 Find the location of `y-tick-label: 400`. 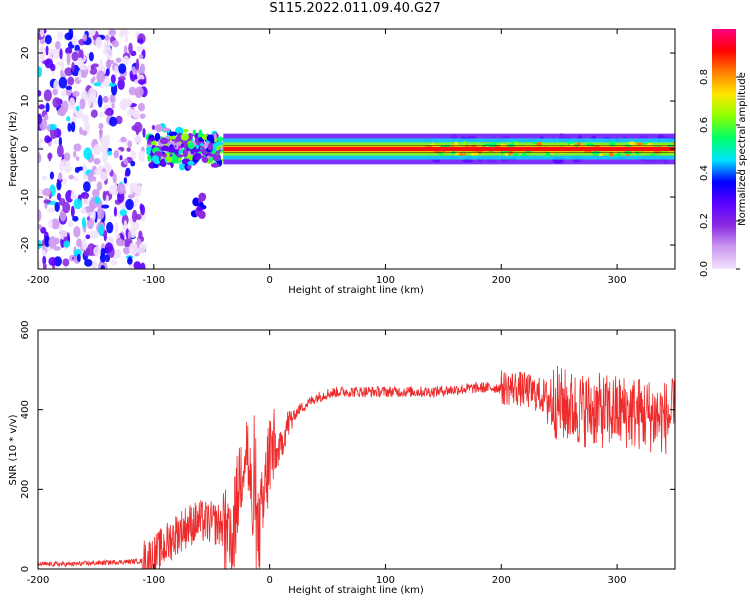

y-tick-label: 400 is located at coordinates (25, 409).